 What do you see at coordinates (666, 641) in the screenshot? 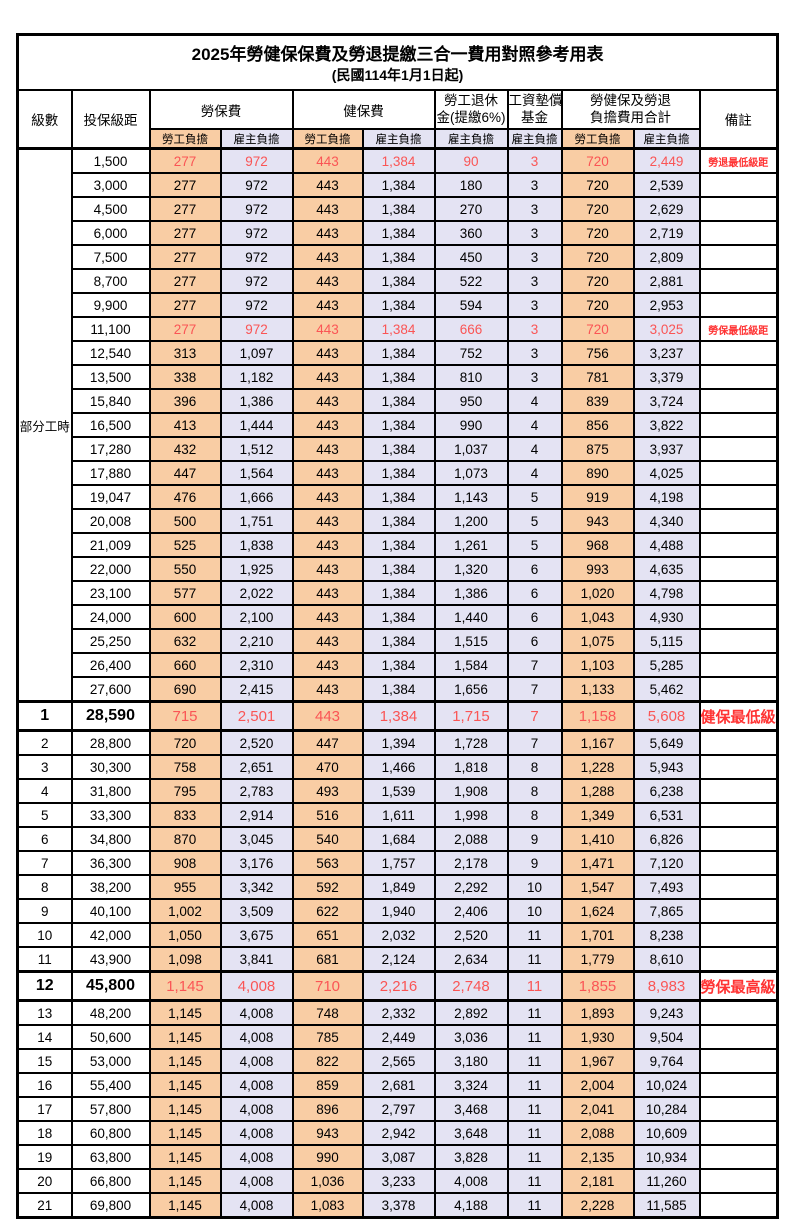
I see `total-employer-cell: 5,115` at bounding box center [666, 641].